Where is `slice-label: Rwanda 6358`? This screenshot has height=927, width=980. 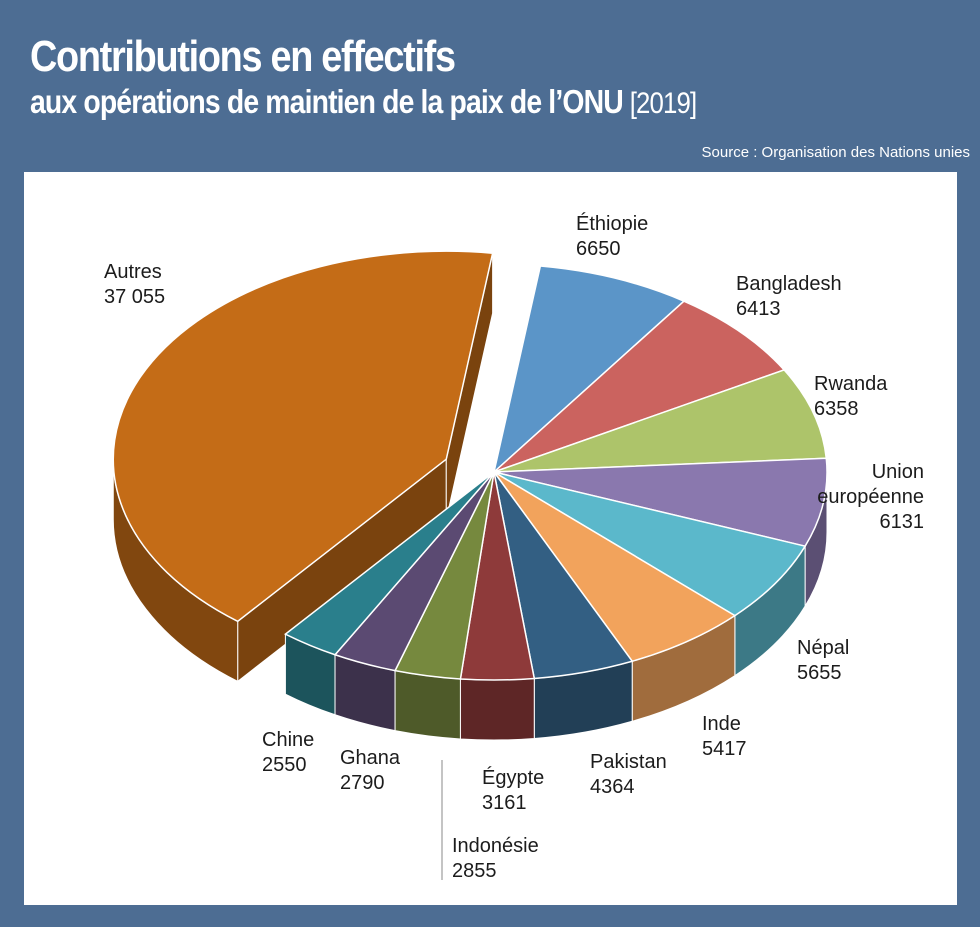 slice-label: Rwanda 6358 is located at coordinates (851, 396).